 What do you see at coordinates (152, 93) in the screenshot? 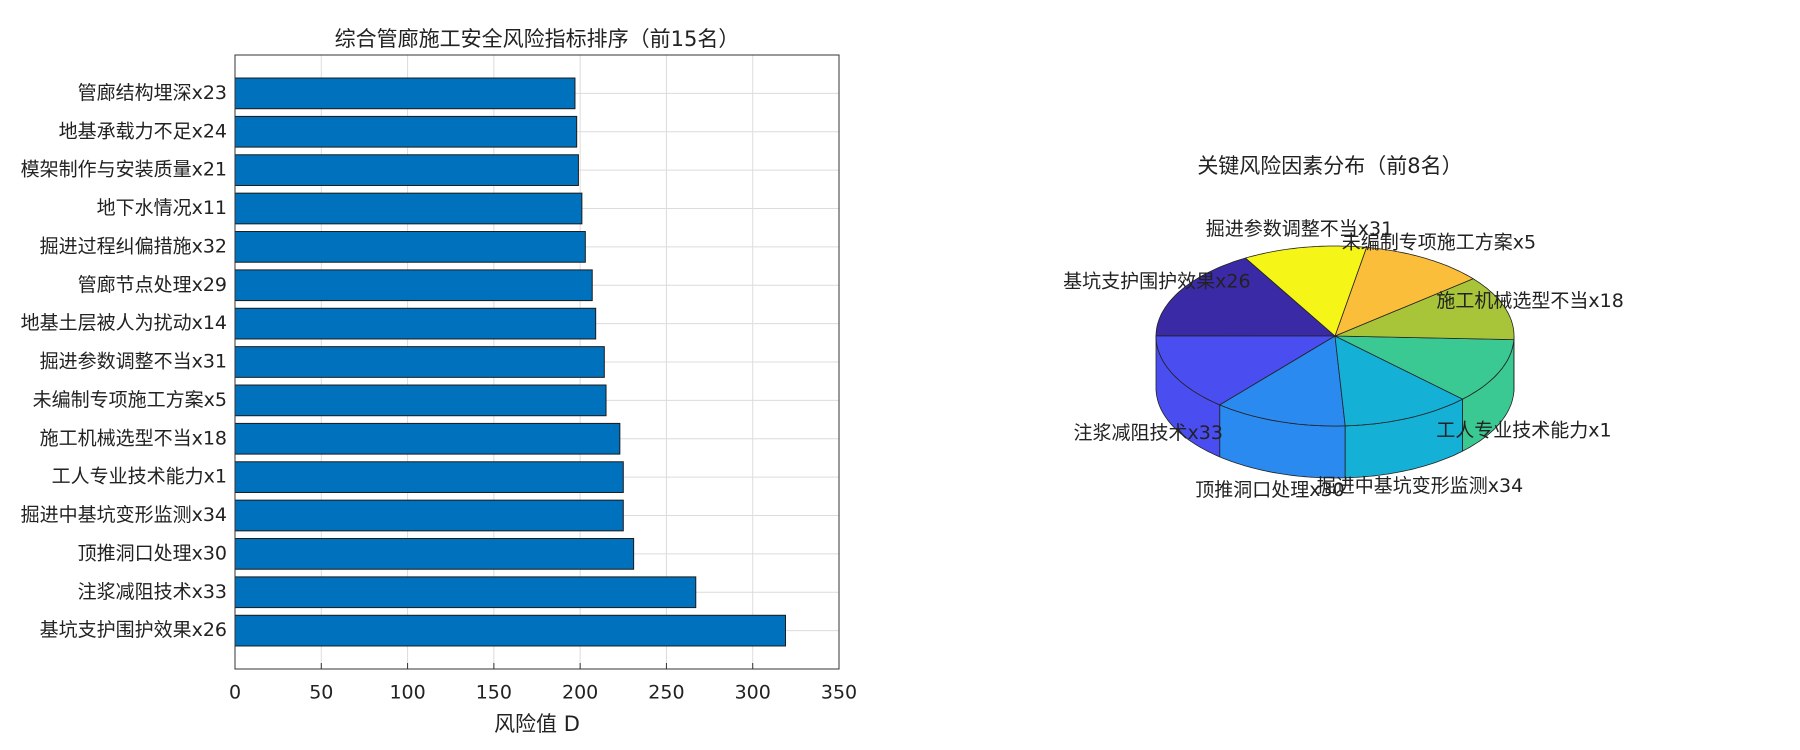
I see `y-tick-label: 管廊结构埋深x23` at bounding box center [152, 93].